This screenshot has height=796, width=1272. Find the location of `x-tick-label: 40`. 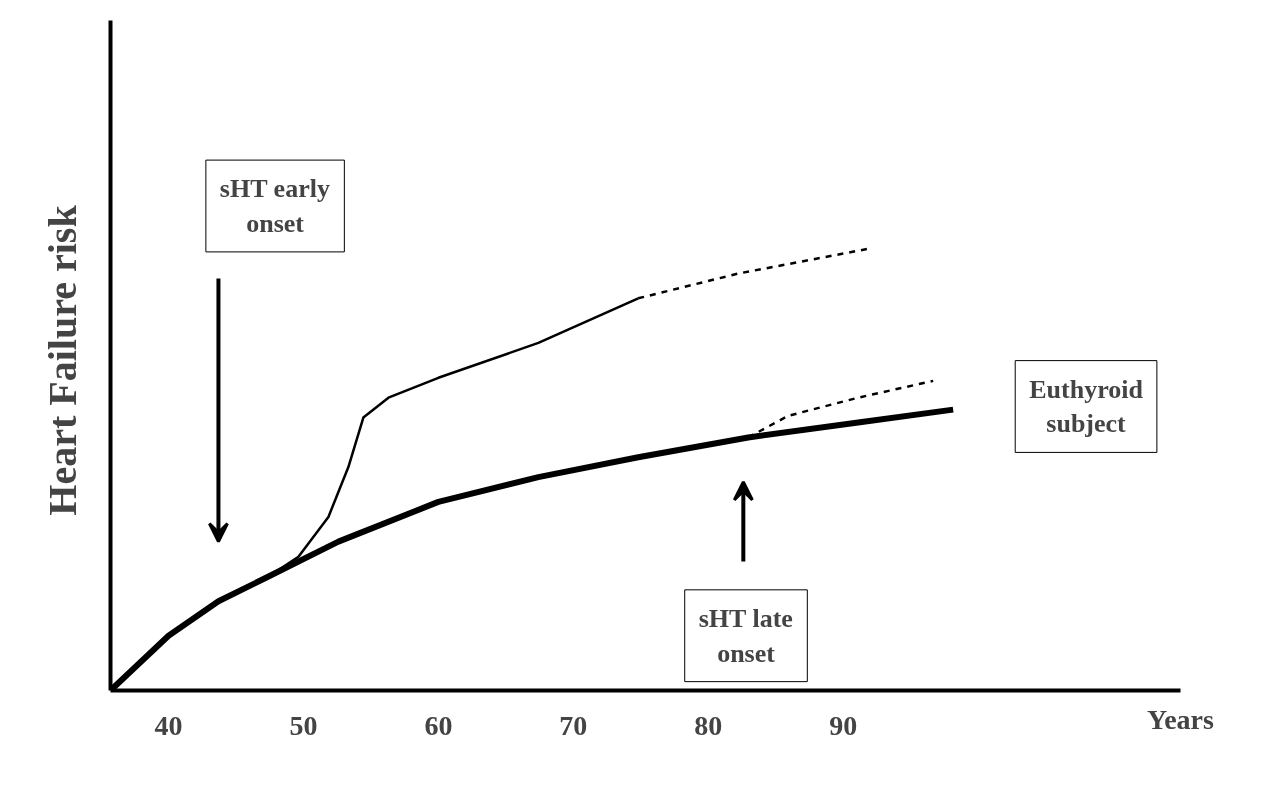

x-tick-label: 40 is located at coordinates (168, 725).